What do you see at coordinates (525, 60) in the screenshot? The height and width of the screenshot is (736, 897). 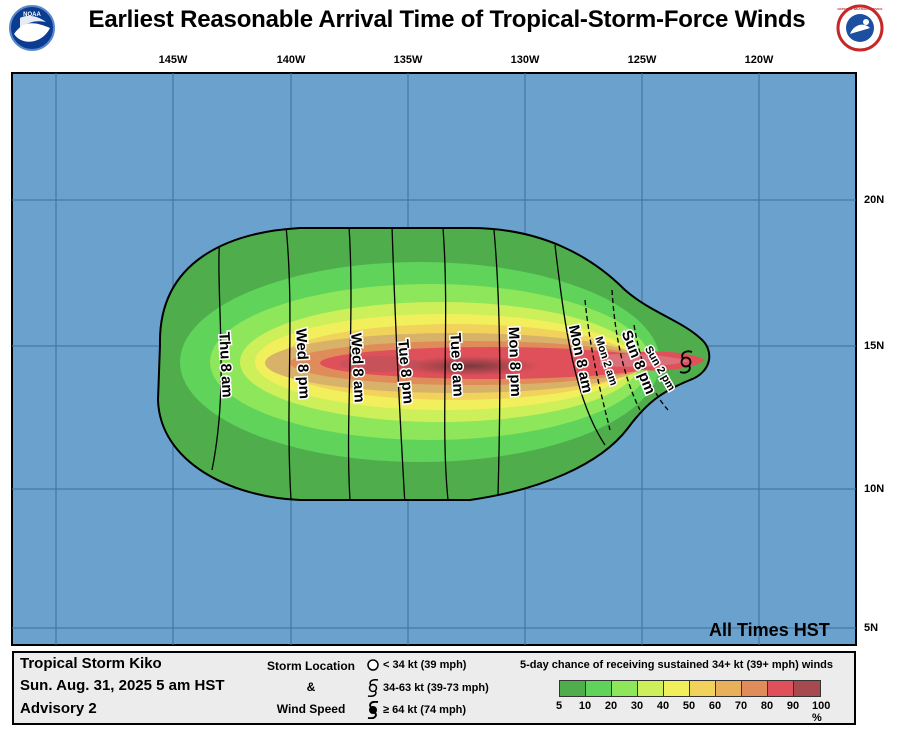 I see `lon-label-130w: 130W` at bounding box center [525, 60].